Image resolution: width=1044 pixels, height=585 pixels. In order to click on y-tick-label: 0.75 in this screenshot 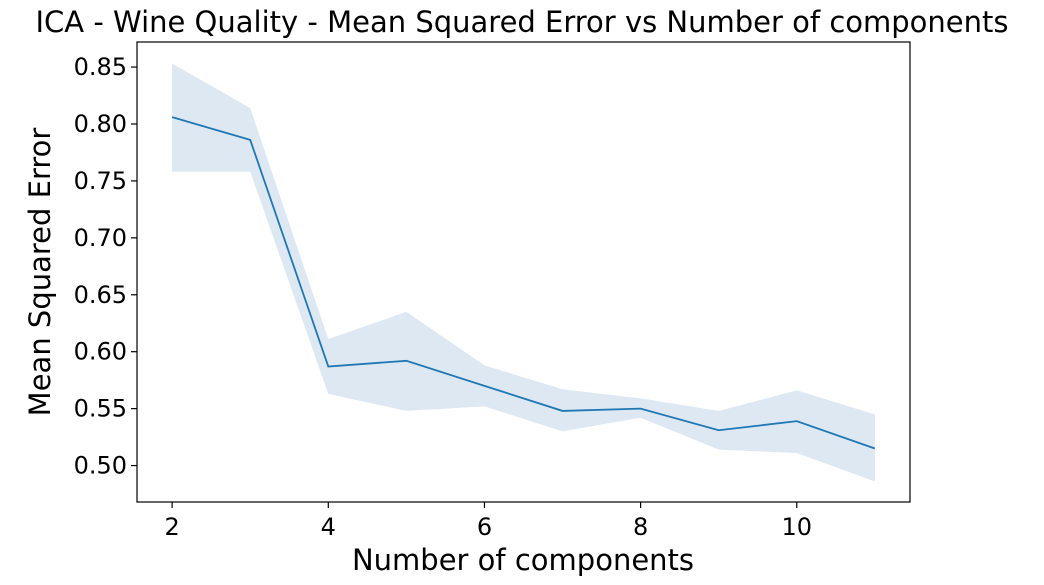, I will do `click(100, 181)`.